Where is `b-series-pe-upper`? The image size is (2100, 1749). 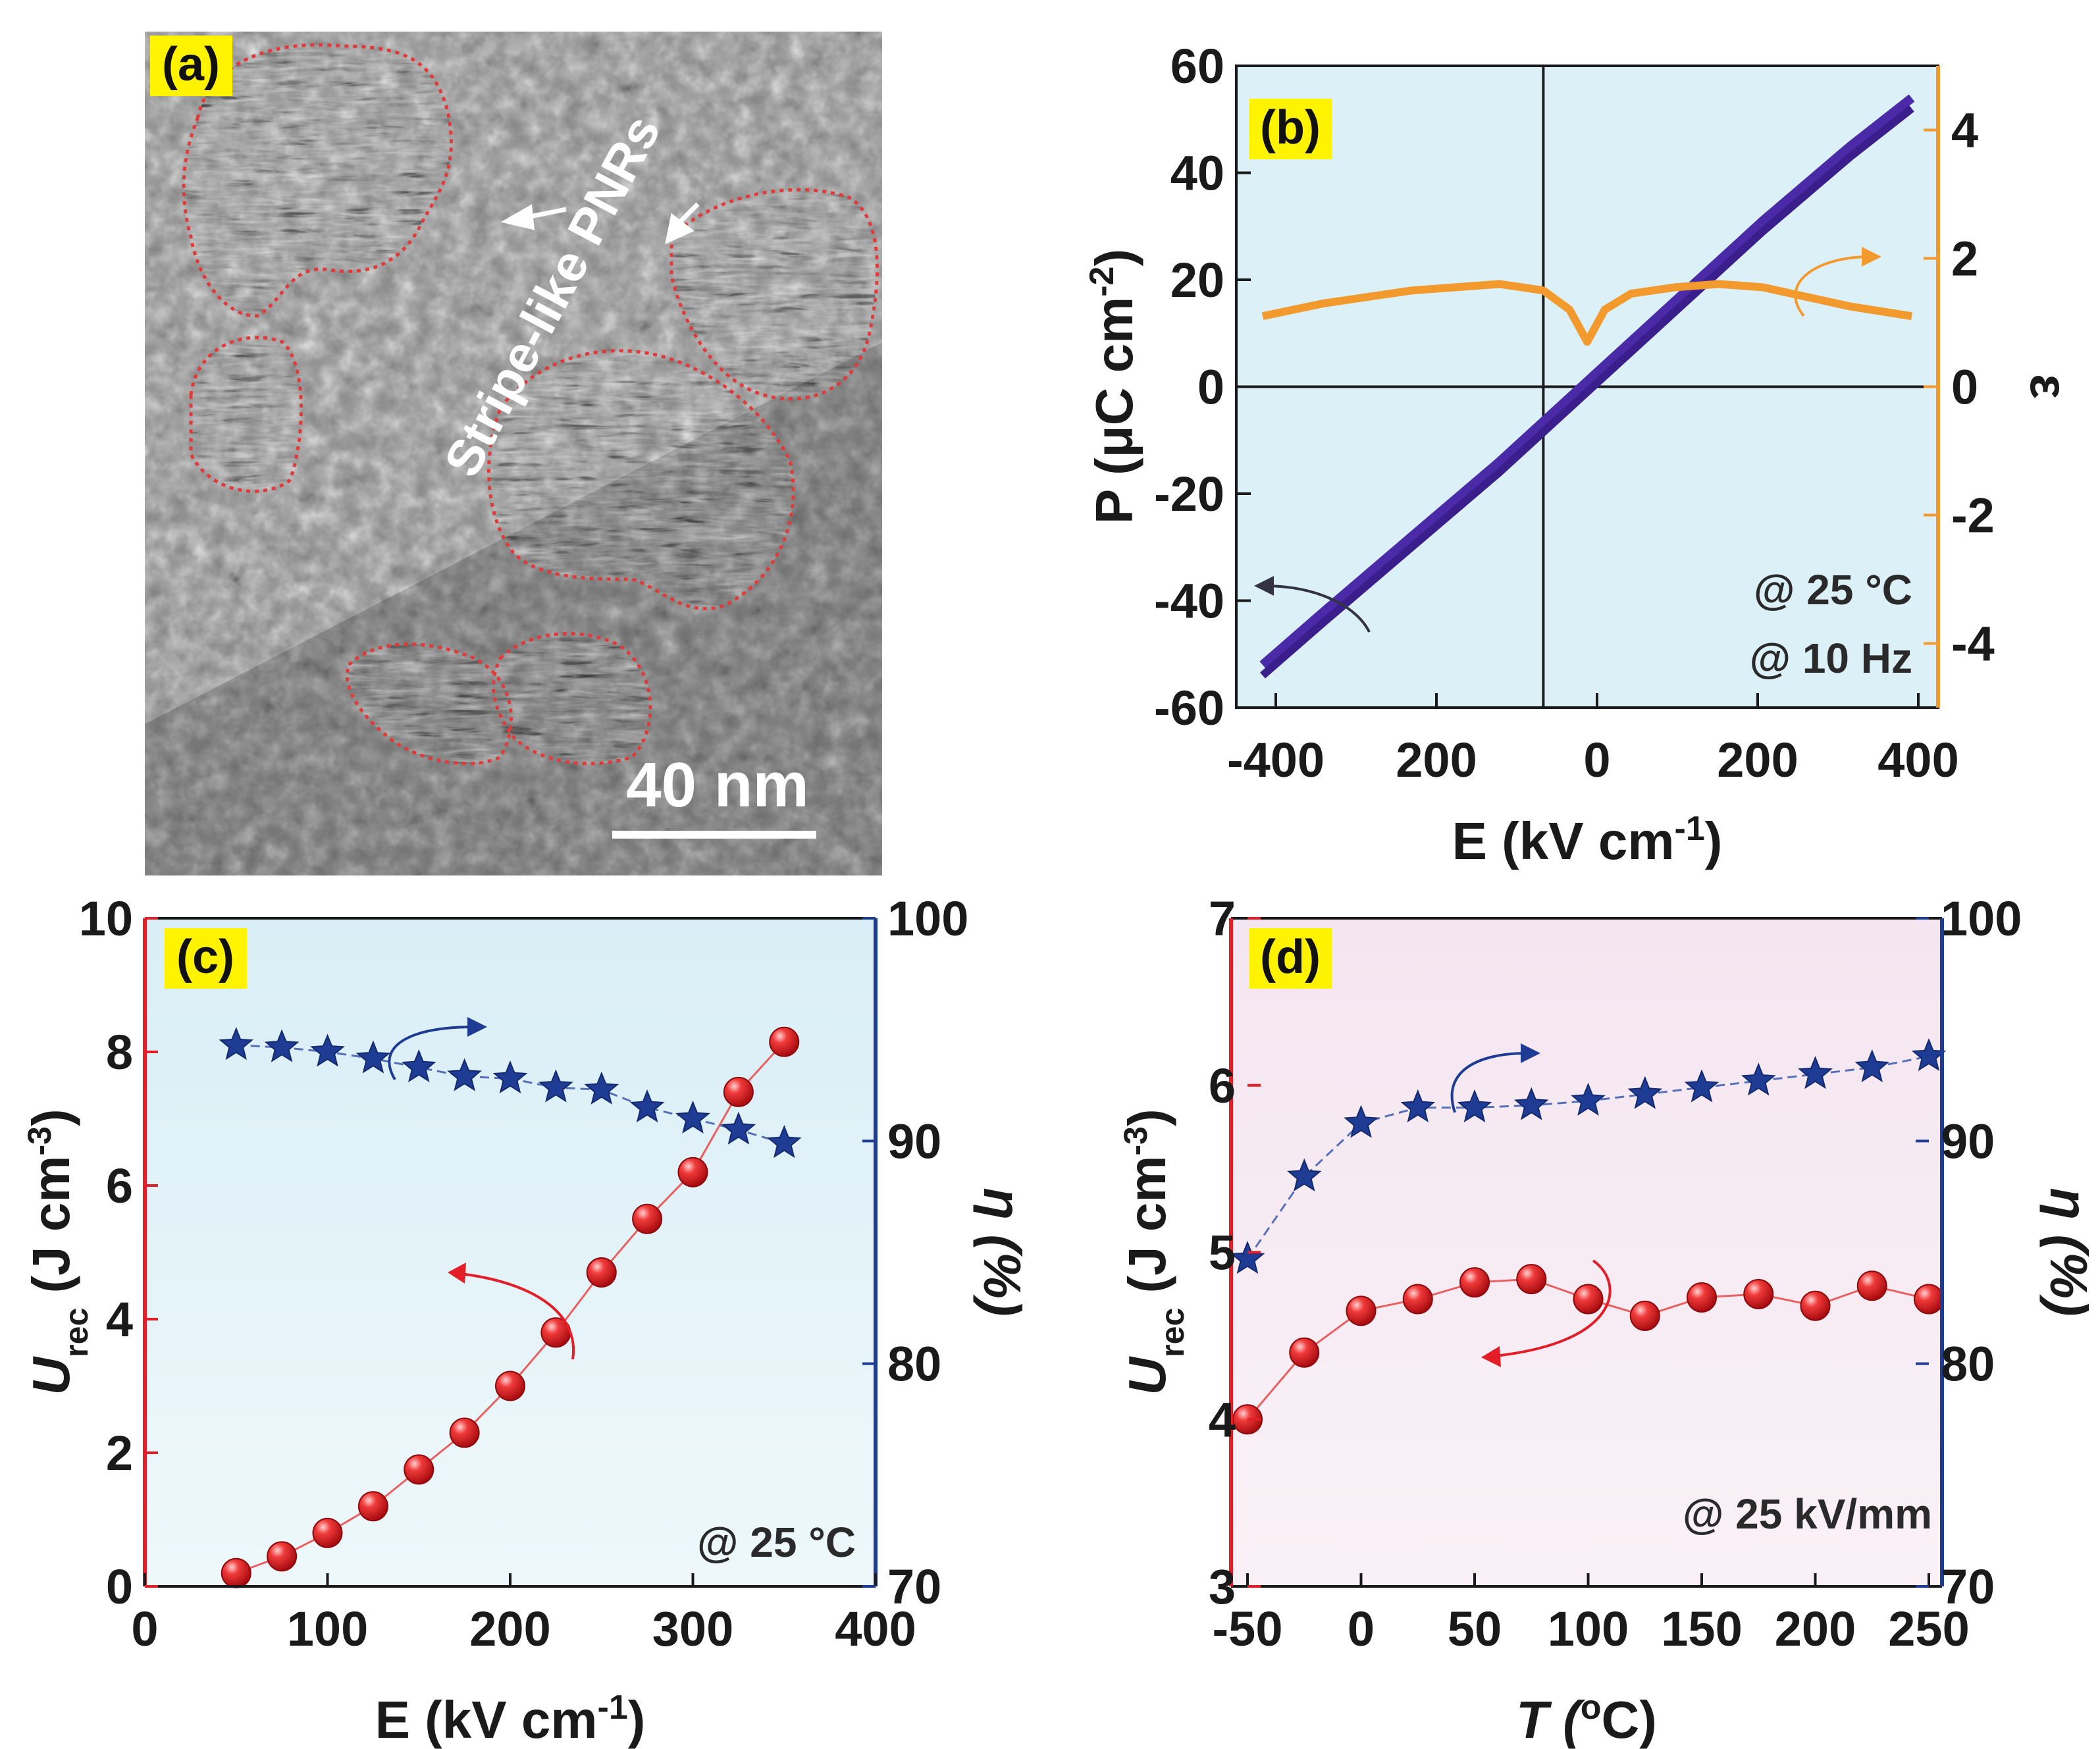
b-series-pe-upper is located at coordinates (1587, 381).